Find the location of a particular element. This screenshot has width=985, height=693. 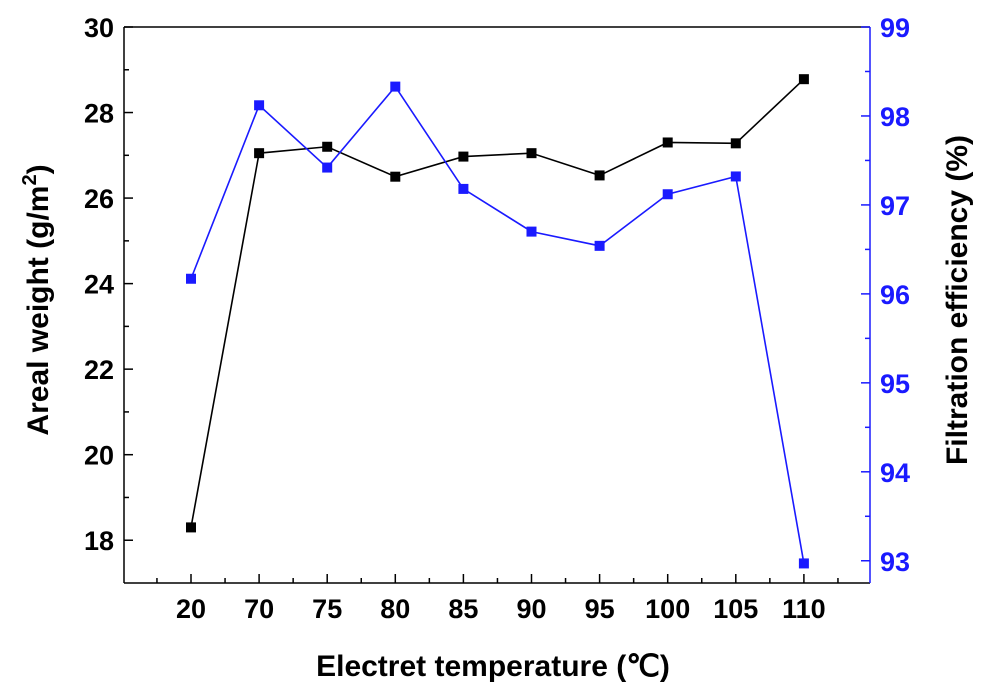

left-tick-label: 28 is located at coordinates (99, 114).